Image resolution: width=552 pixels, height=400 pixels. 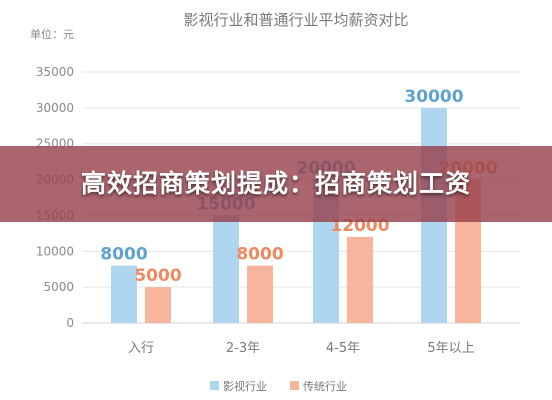 What do you see at coordinates (55, 108) in the screenshot?
I see `y-tick-label: 30000` at bounding box center [55, 108].